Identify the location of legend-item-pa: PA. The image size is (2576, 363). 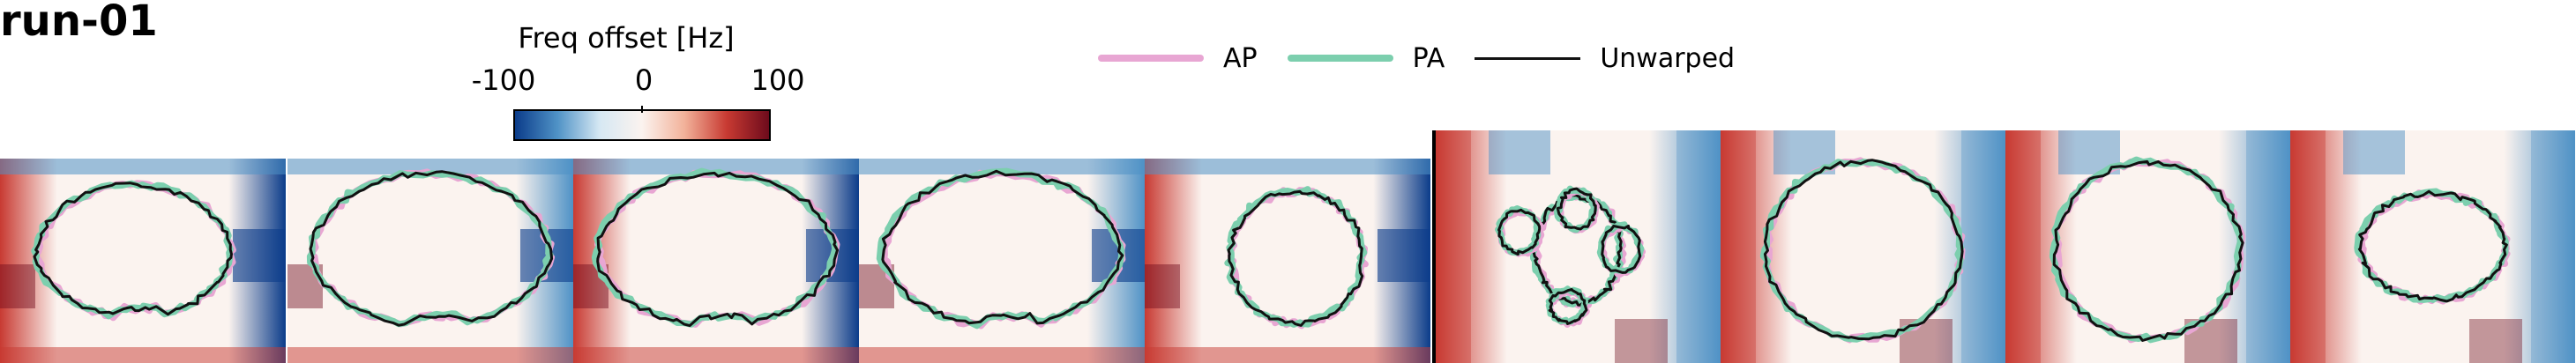
(1366, 58).